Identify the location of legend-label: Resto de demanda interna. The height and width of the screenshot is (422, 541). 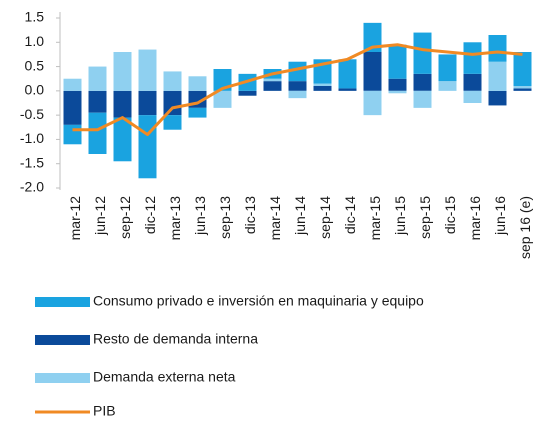
(175, 339).